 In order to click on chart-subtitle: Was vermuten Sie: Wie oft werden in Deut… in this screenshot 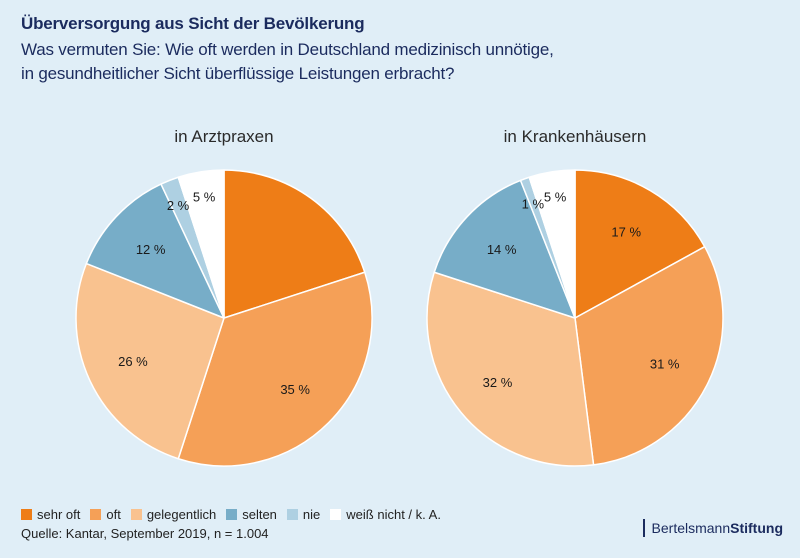, I will do `click(341, 62)`.